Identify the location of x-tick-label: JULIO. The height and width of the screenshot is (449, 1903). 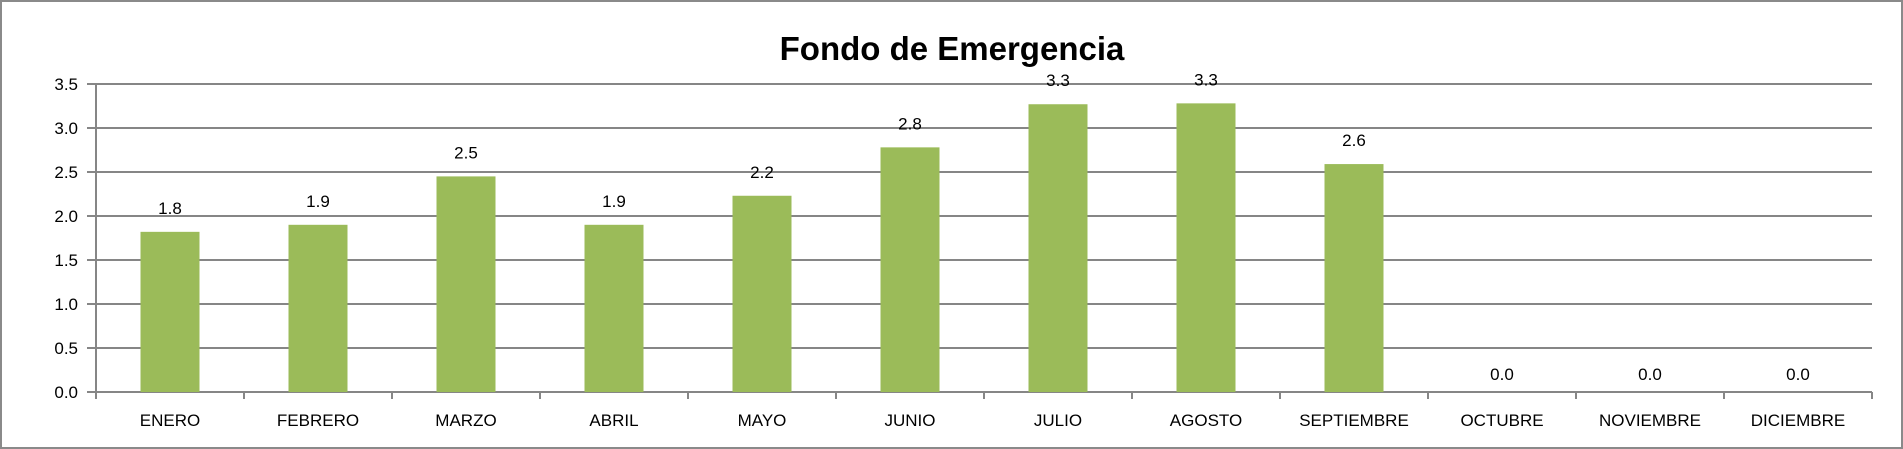
(1058, 420).